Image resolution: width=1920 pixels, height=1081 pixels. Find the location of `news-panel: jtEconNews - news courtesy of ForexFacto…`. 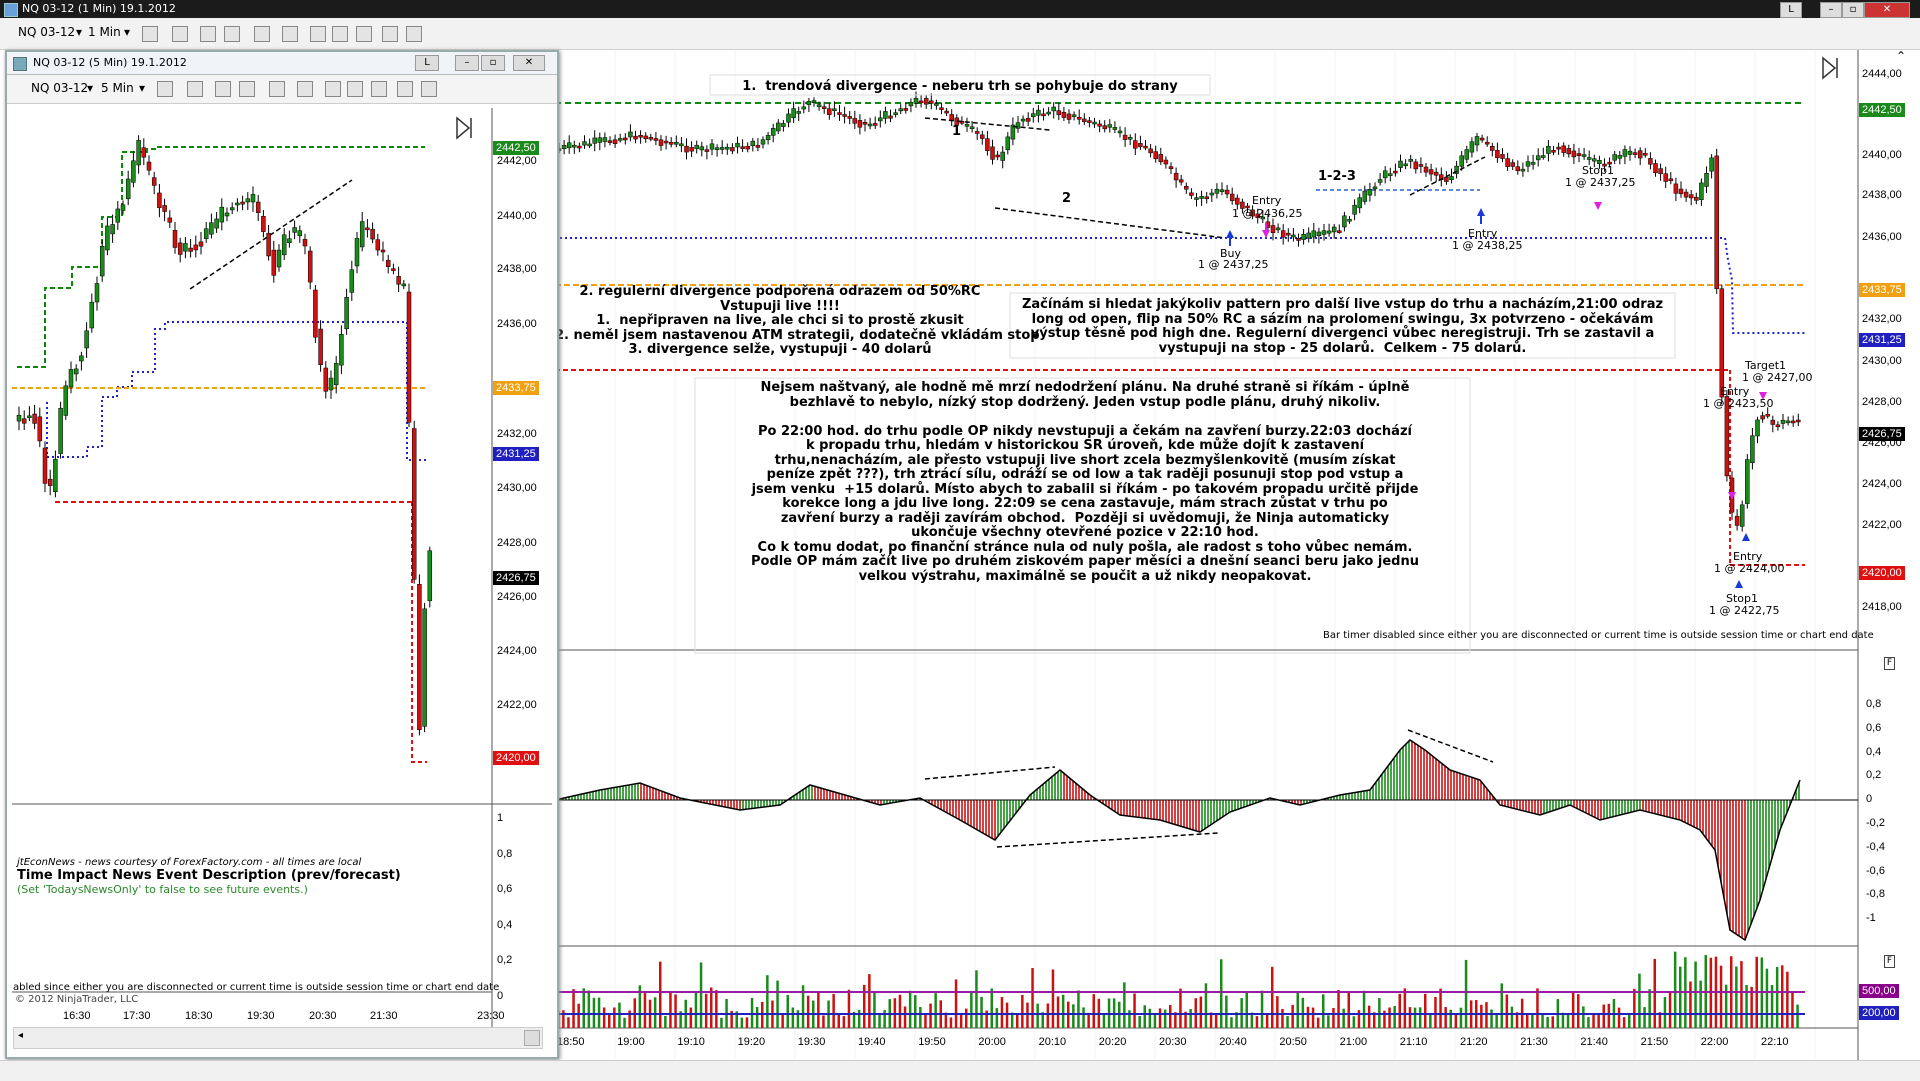

news-panel: jtEconNews - news courtesy of ForexFacto… is located at coordinates (252, 876).